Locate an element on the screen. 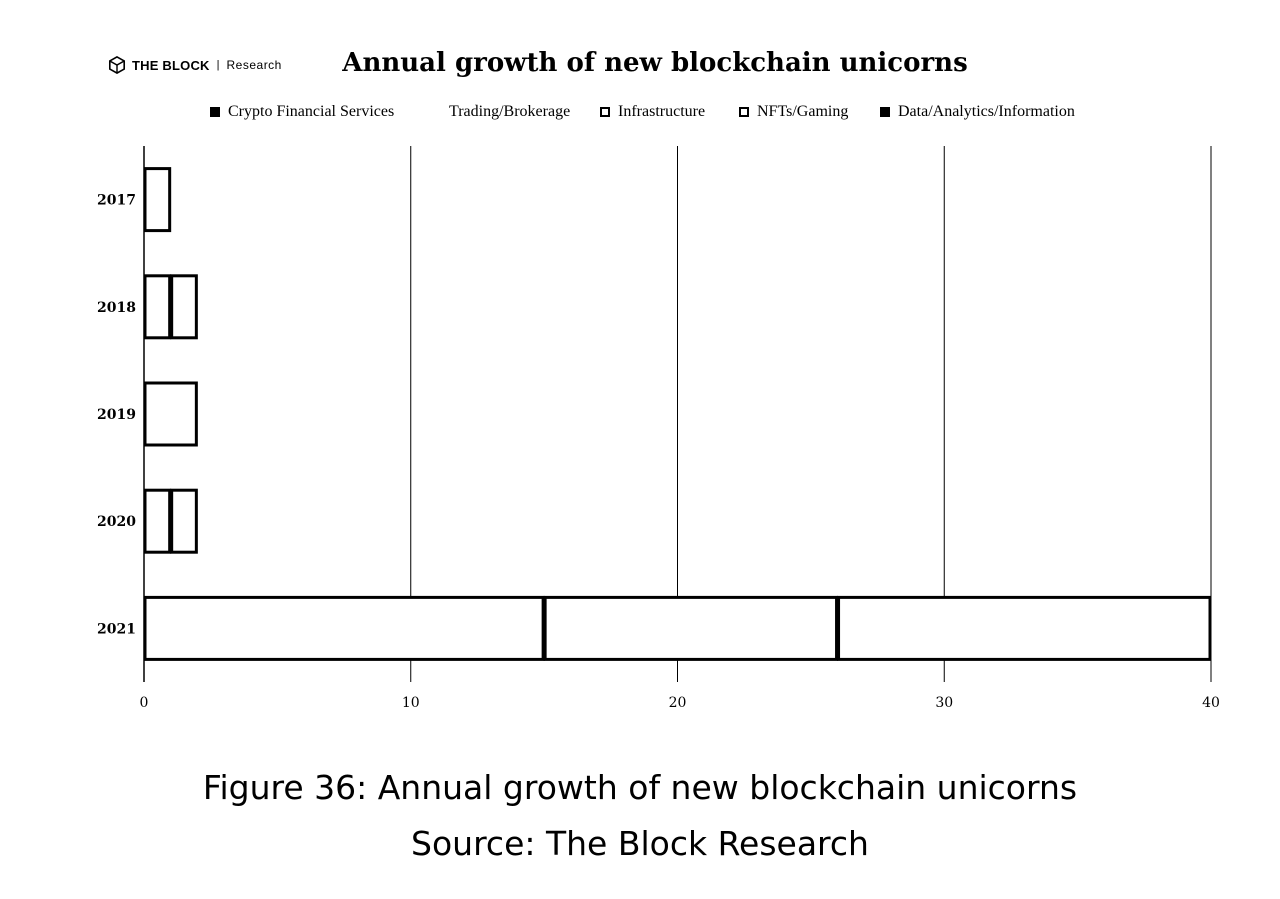  legend-item-data-analytics-information: Data/Analytics/Information is located at coordinates (977, 112).